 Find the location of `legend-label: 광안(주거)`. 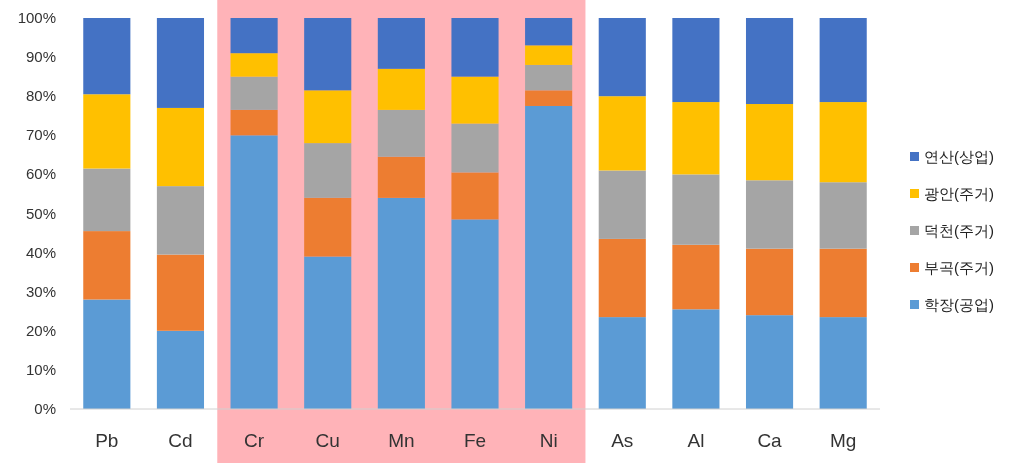

legend-label: 광안(주거) is located at coordinates (959, 193).